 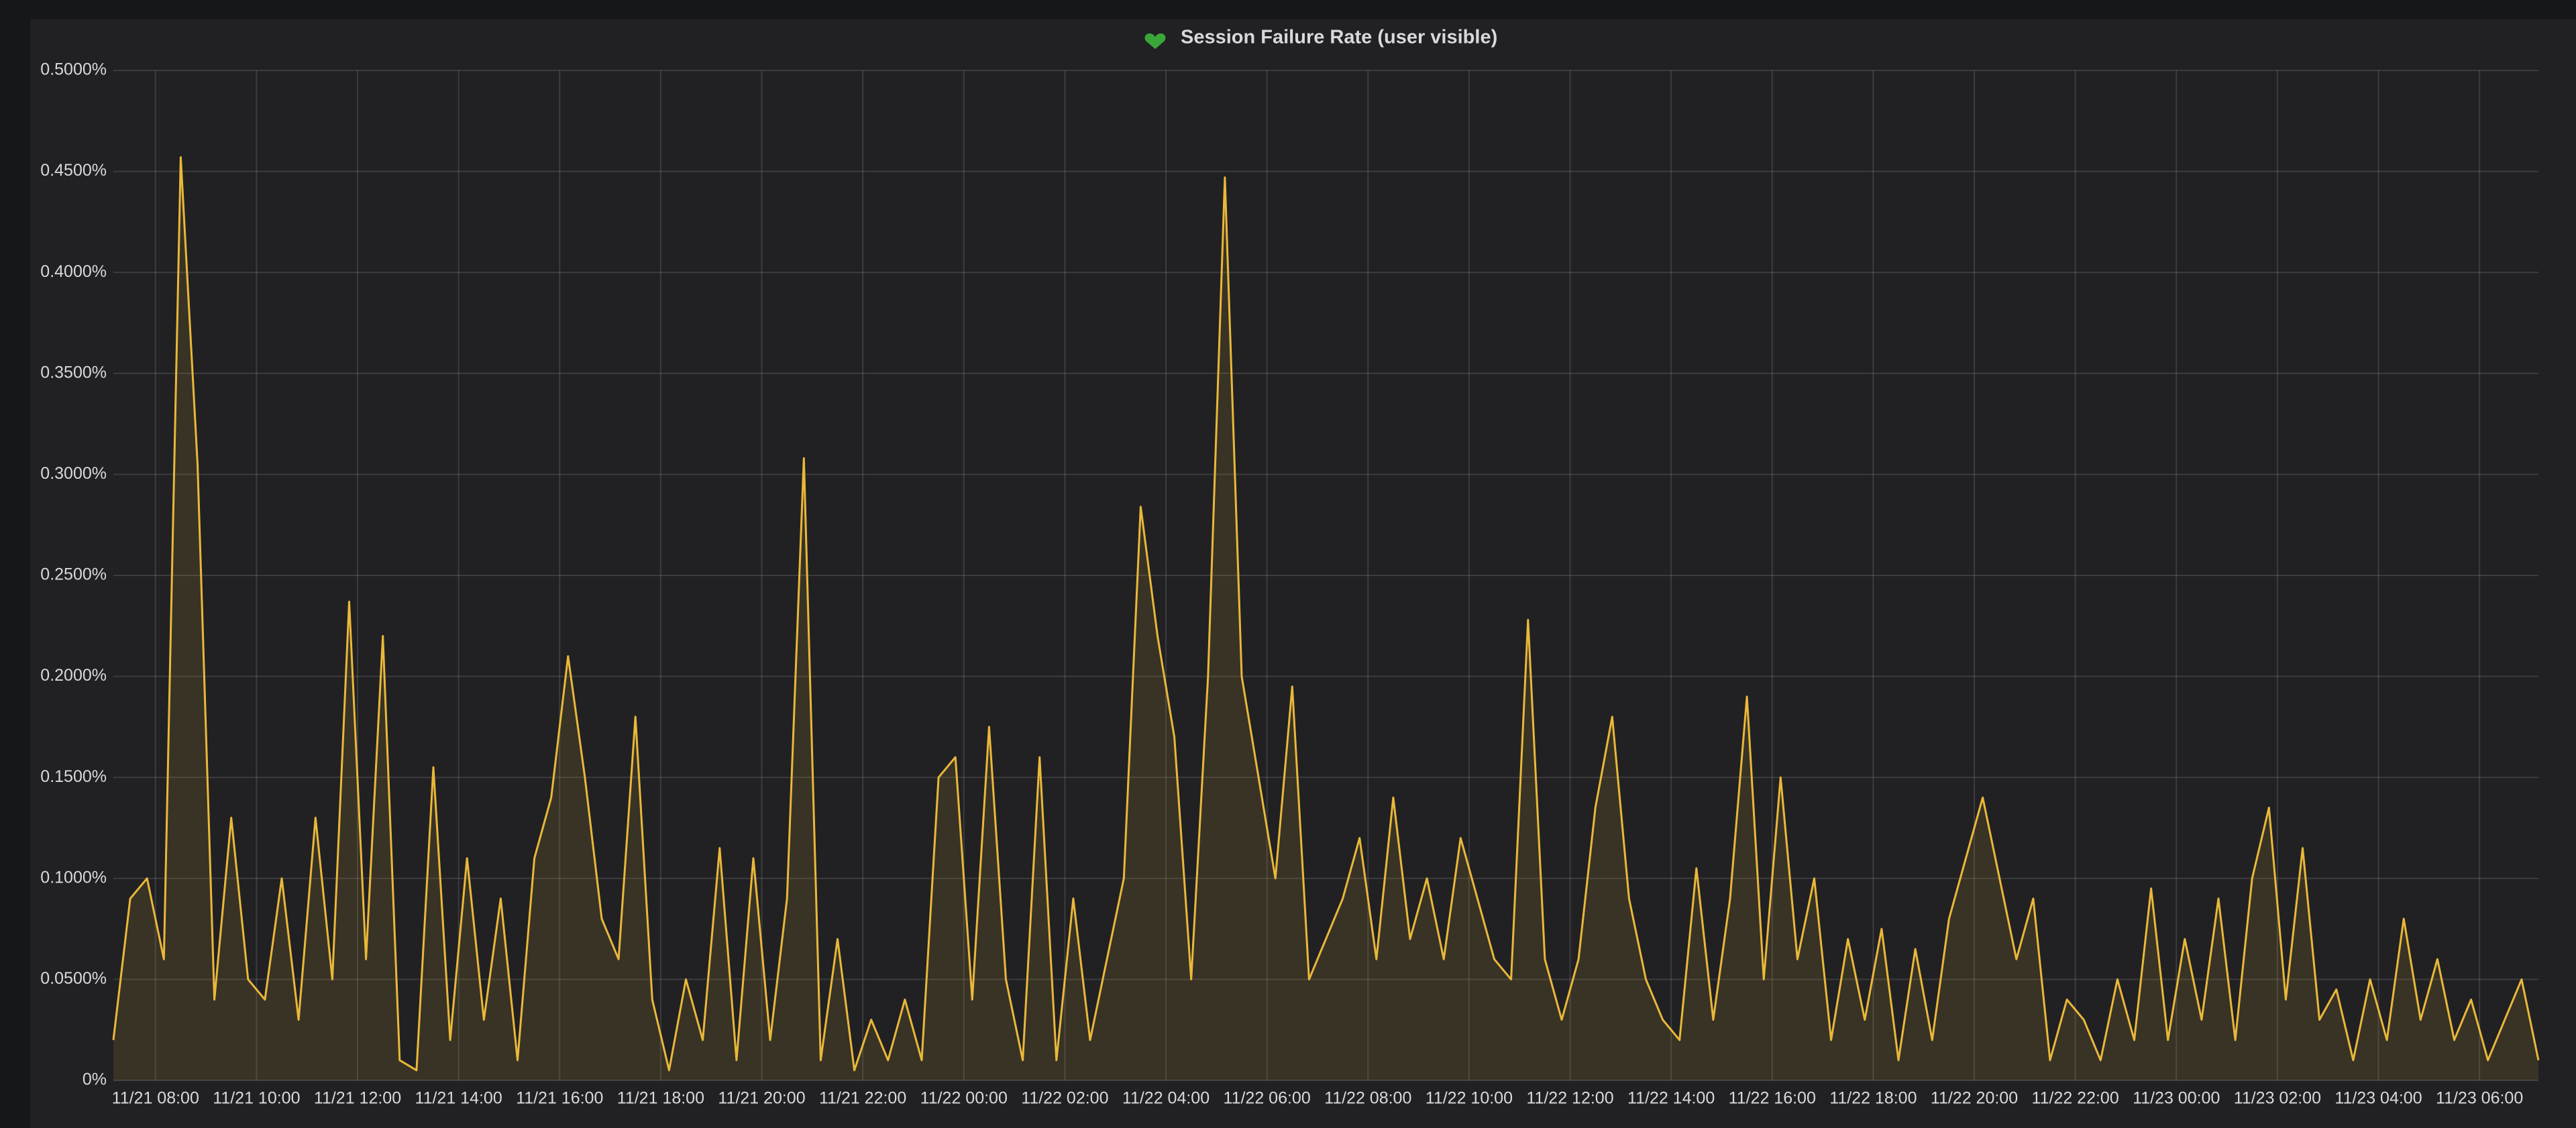 What do you see at coordinates (1166, 1098) in the screenshot?
I see `x-tick-label: 11/22 04:00` at bounding box center [1166, 1098].